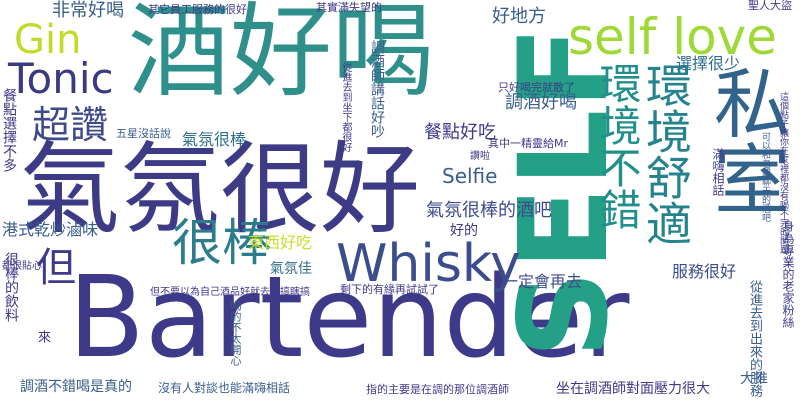 This screenshot has width=800, height=400. Describe the element at coordinates (222, 243) in the screenshot. I see `word-hen-bang: 很棒` at that location.